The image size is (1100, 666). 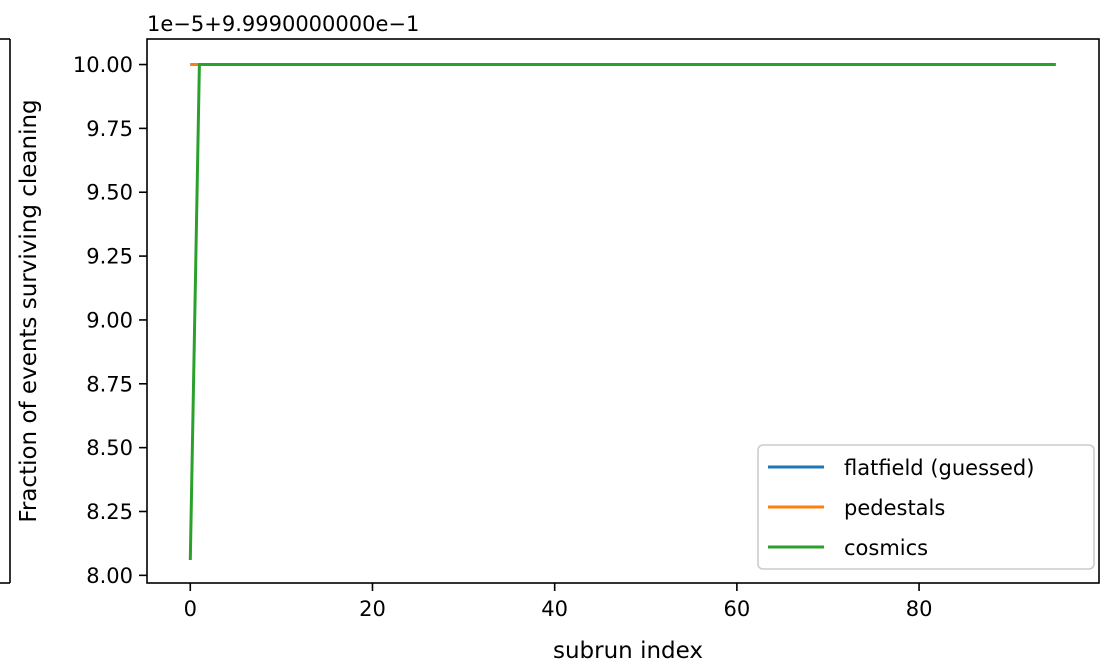 I want to click on y-axis-ticks: 8.00 8.25 8.50 8.75 9.00 9.25 9.50 9.75 10.00, so click(x=110, y=320).